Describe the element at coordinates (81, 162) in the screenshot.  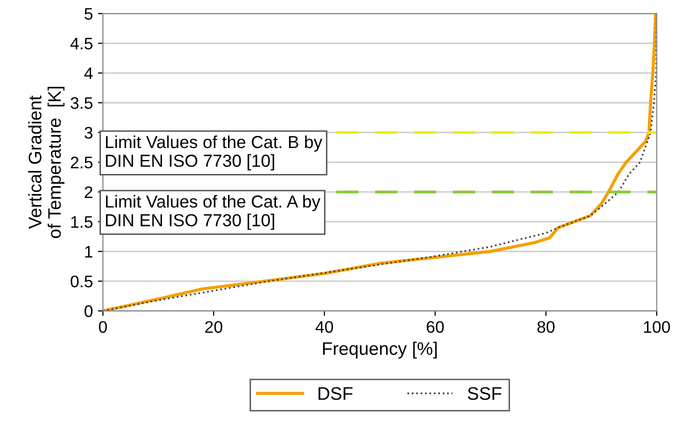
I see `y-tick-label: 2.5` at that location.